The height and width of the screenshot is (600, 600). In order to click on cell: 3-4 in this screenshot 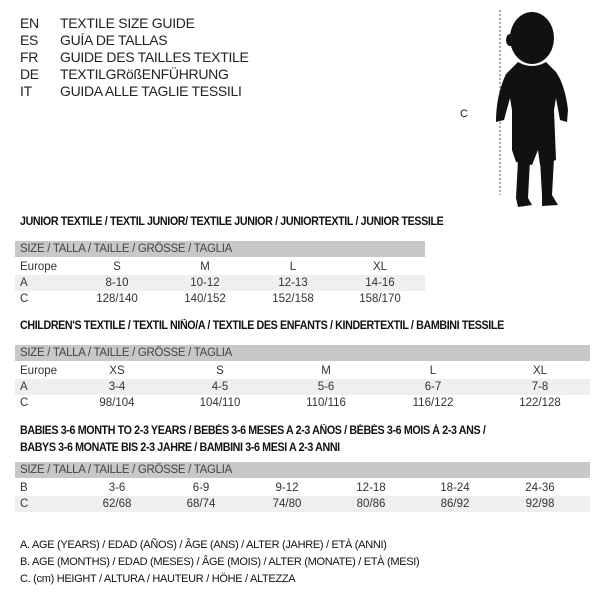, I will do `click(117, 387)`.